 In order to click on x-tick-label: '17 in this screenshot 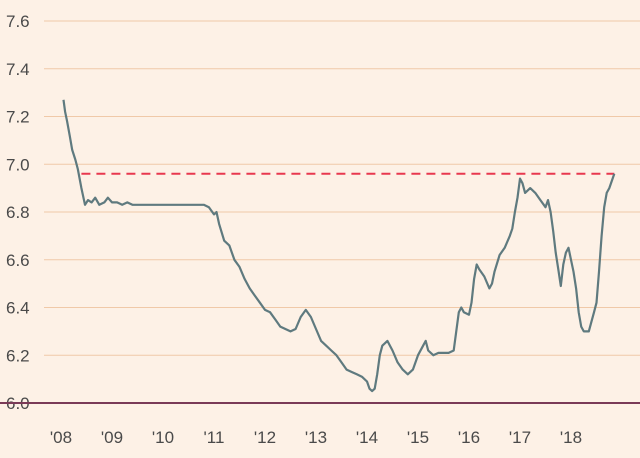, I will do `click(520, 437)`.